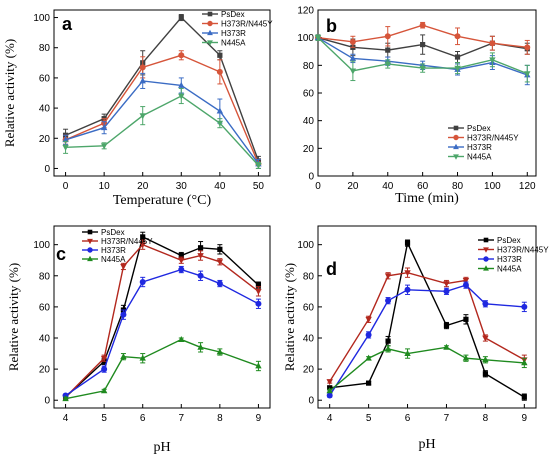 The height and width of the screenshot is (460, 550). I want to click on x-tick-label: 8, so click(220, 418).